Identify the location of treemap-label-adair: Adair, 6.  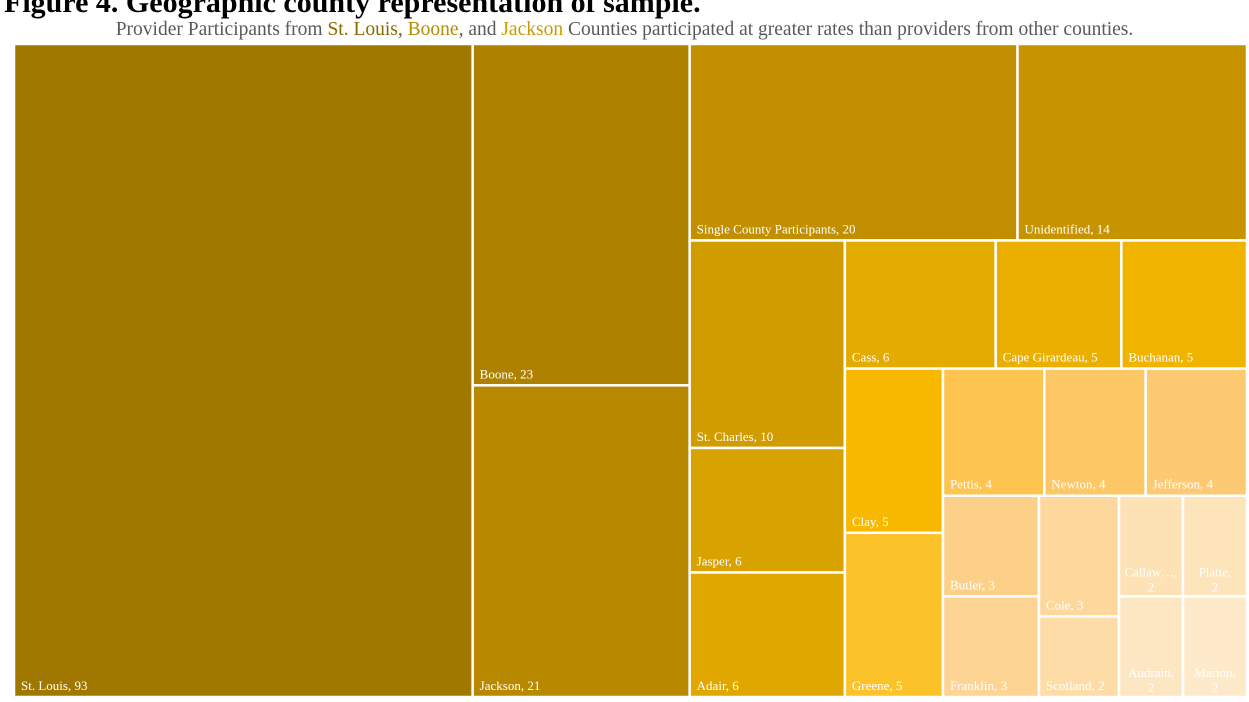
(718, 685).